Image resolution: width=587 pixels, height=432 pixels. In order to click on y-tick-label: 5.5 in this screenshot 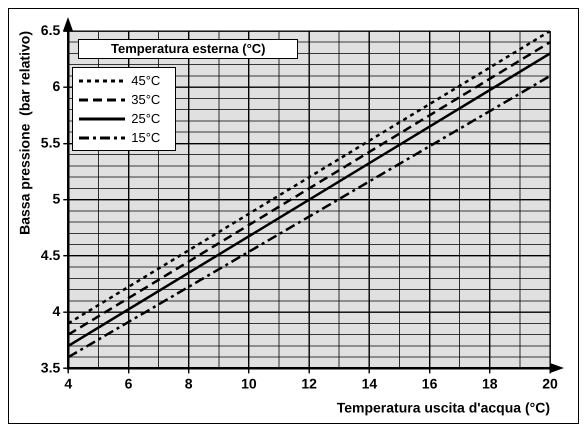, I will do `click(50, 142)`.